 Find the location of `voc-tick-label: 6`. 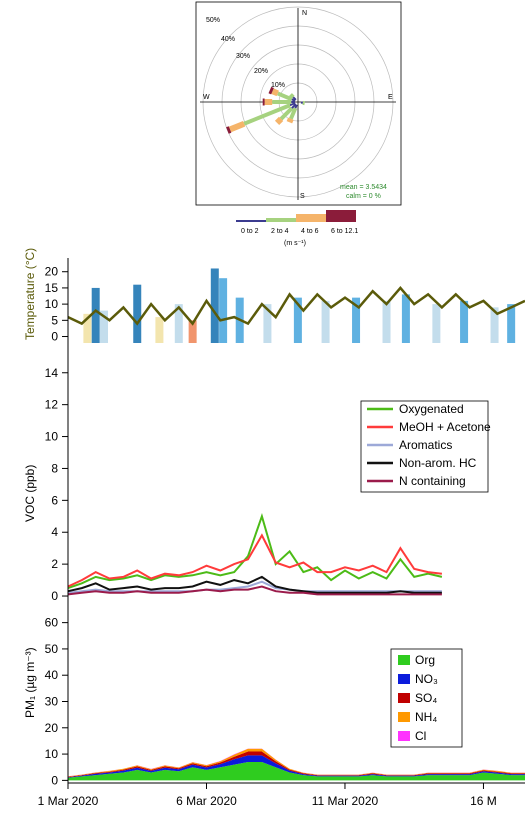

voc-tick-label: 6 is located at coordinates (54, 500).